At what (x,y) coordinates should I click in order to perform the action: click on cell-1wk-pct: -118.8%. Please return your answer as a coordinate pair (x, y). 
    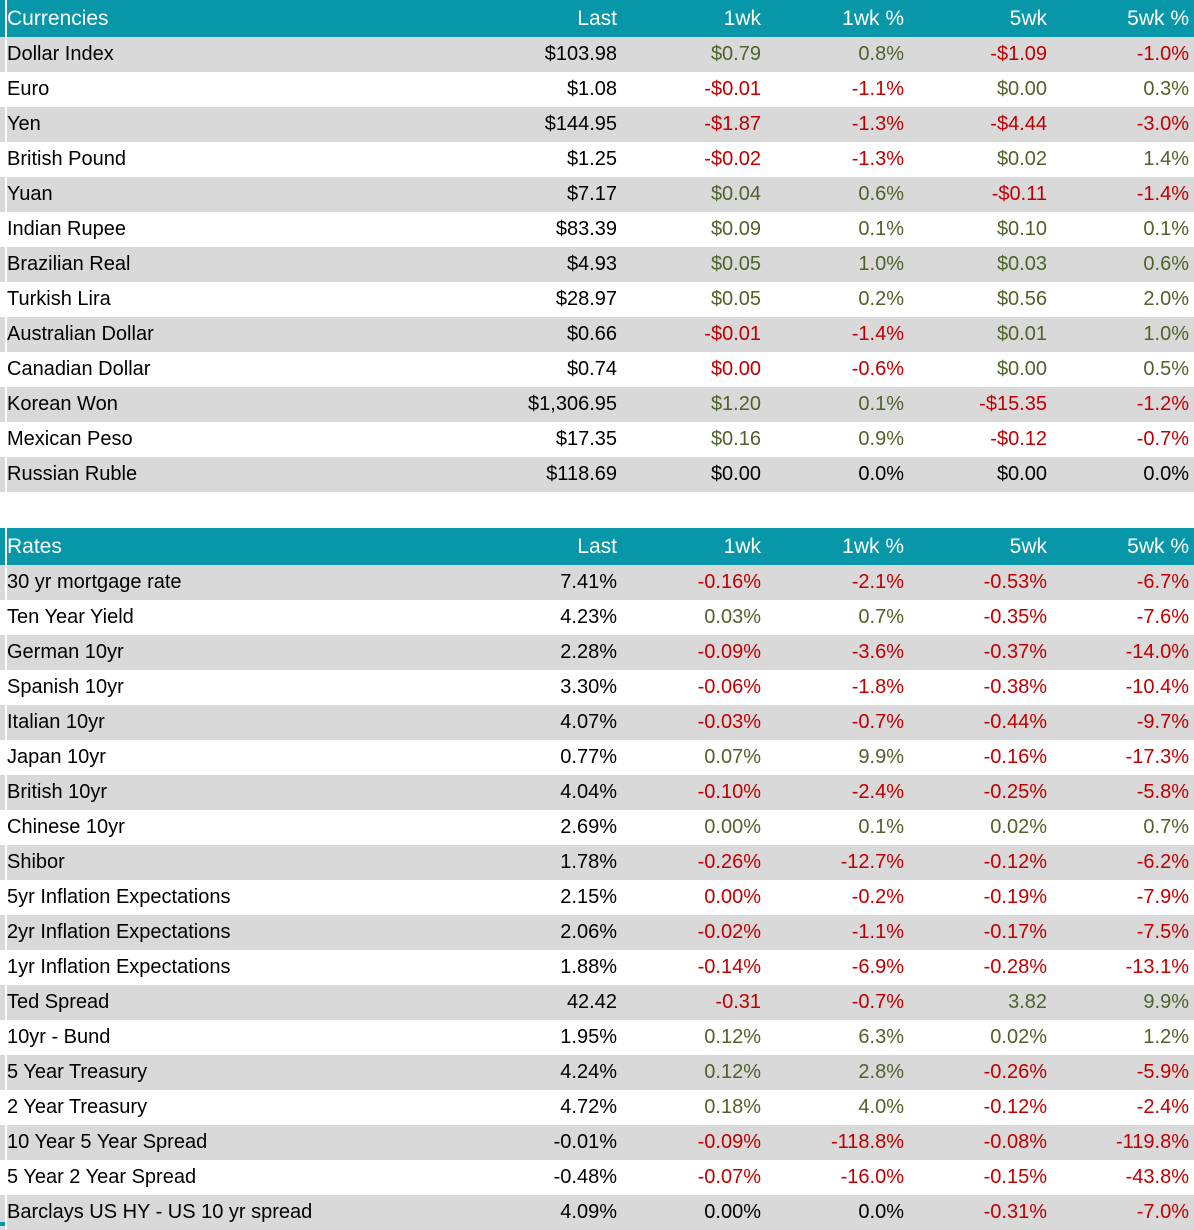
    Looking at the image, I should click on (867, 1142).